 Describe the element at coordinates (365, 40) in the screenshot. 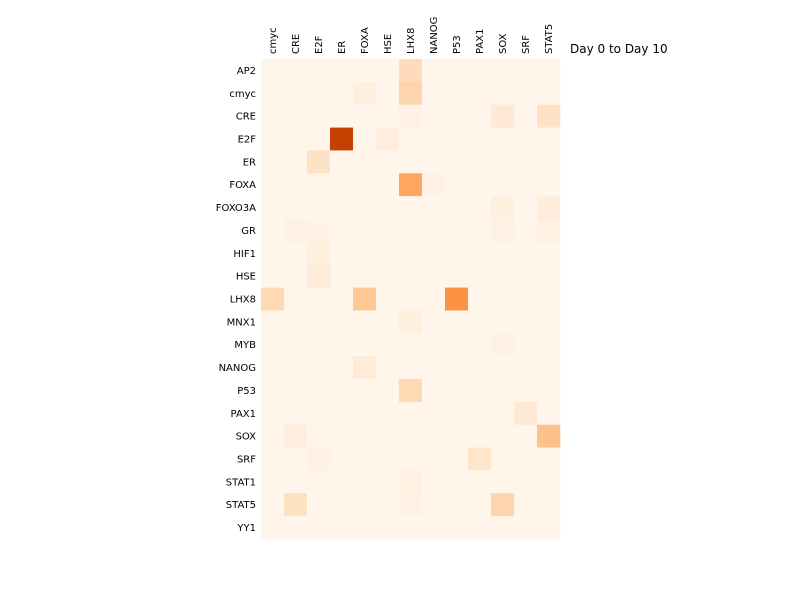

I see `column-tick-label: FOXA` at that location.